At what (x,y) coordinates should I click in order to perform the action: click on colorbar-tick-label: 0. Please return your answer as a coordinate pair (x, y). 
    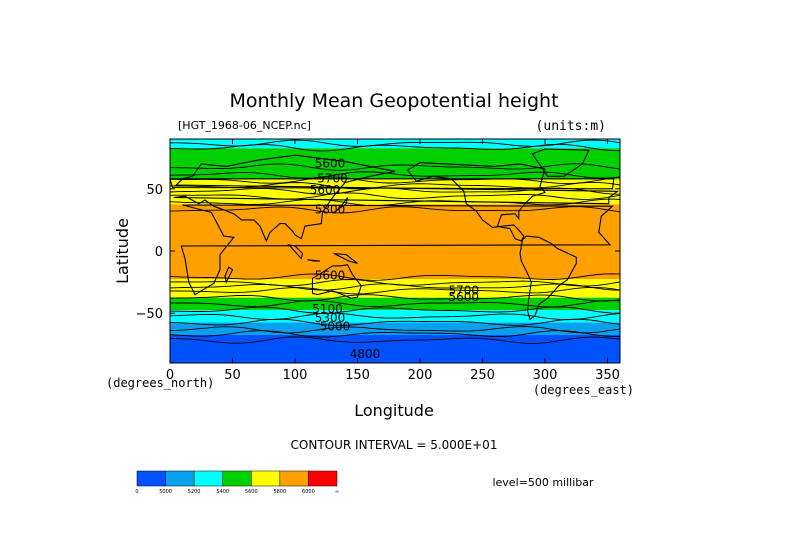
    Looking at the image, I should click on (136, 492).